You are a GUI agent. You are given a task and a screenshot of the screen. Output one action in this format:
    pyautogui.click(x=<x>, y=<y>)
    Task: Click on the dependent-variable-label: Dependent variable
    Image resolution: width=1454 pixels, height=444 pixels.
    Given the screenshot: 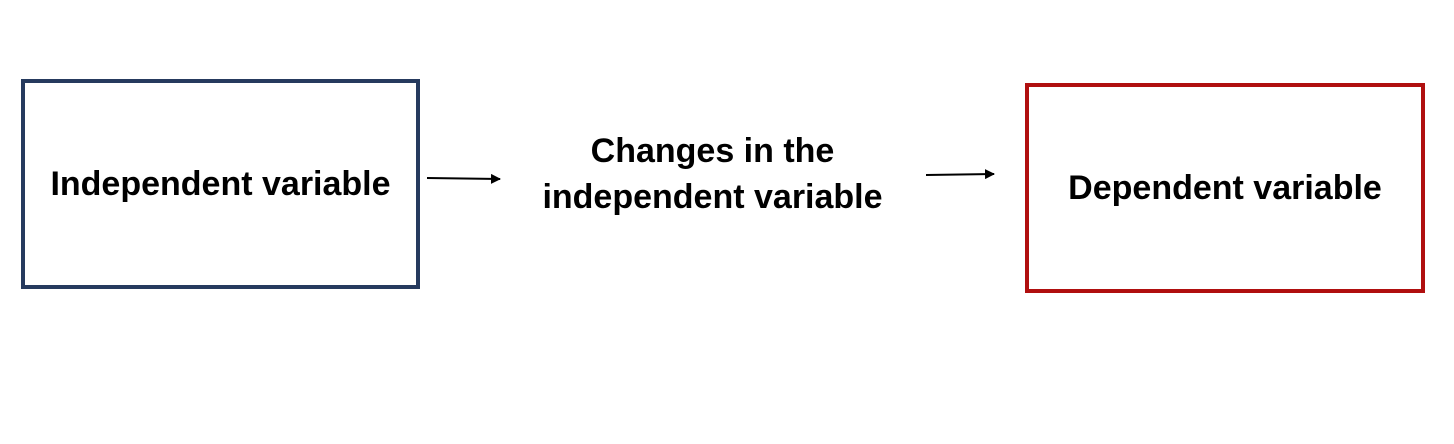 What is the action you would take?
    pyautogui.click(x=1225, y=187)
    